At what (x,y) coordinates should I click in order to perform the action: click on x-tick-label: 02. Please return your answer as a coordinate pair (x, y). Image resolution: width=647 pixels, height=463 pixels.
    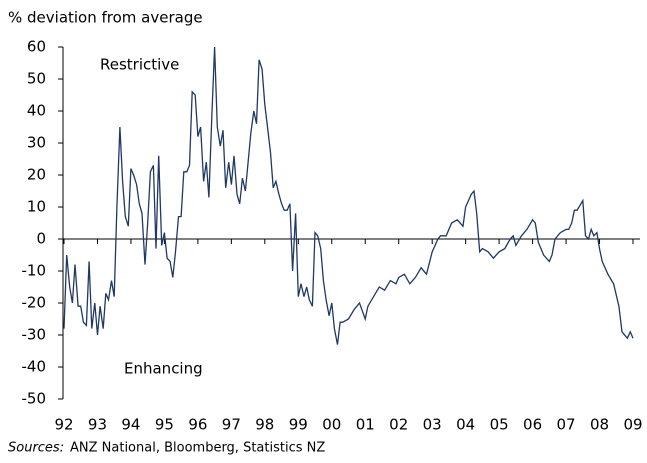
    Looking at the image, I should click on (398, 425).